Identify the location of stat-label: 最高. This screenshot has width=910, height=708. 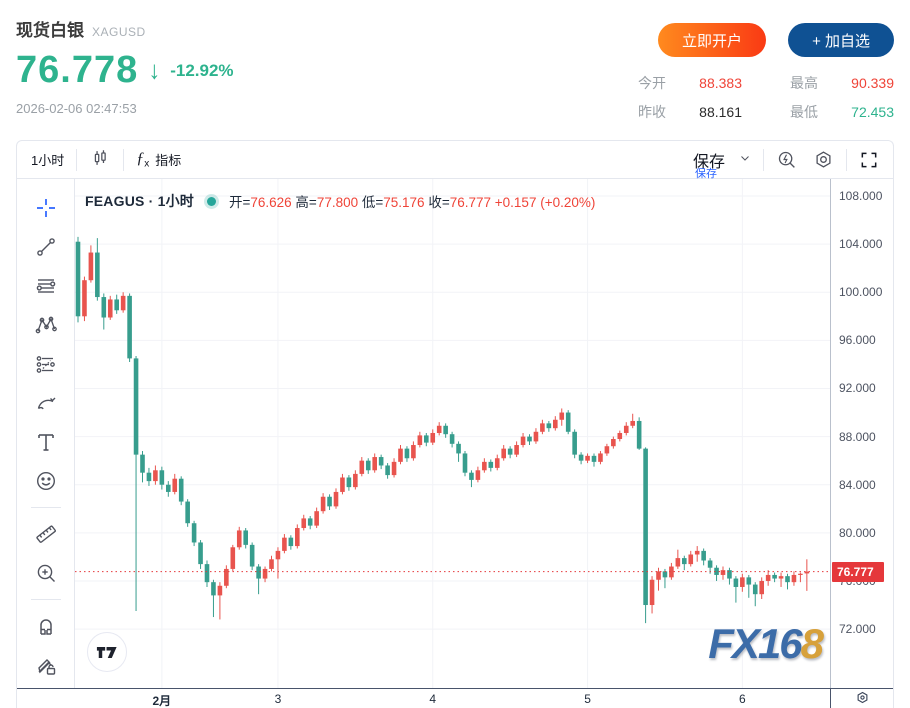
(804, 83).